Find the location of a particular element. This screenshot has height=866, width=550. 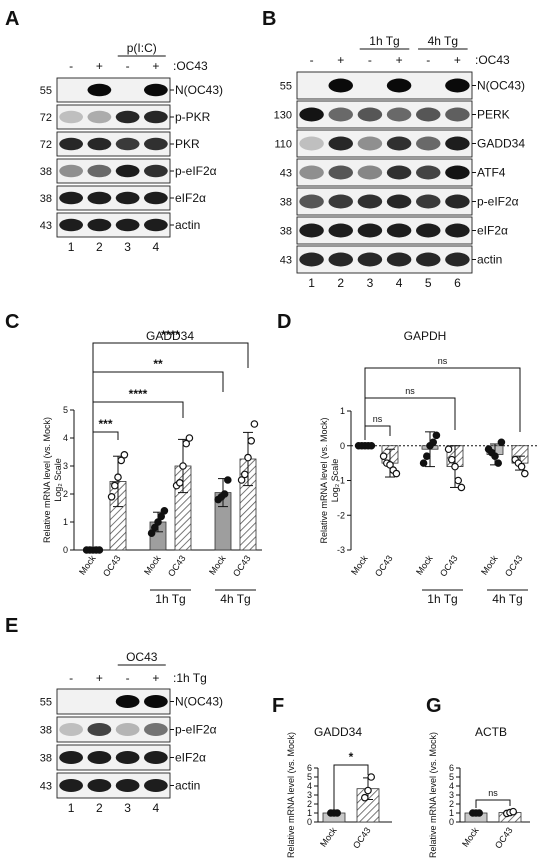

blot-group-label: OC43 is located at coordinates (142, 657).